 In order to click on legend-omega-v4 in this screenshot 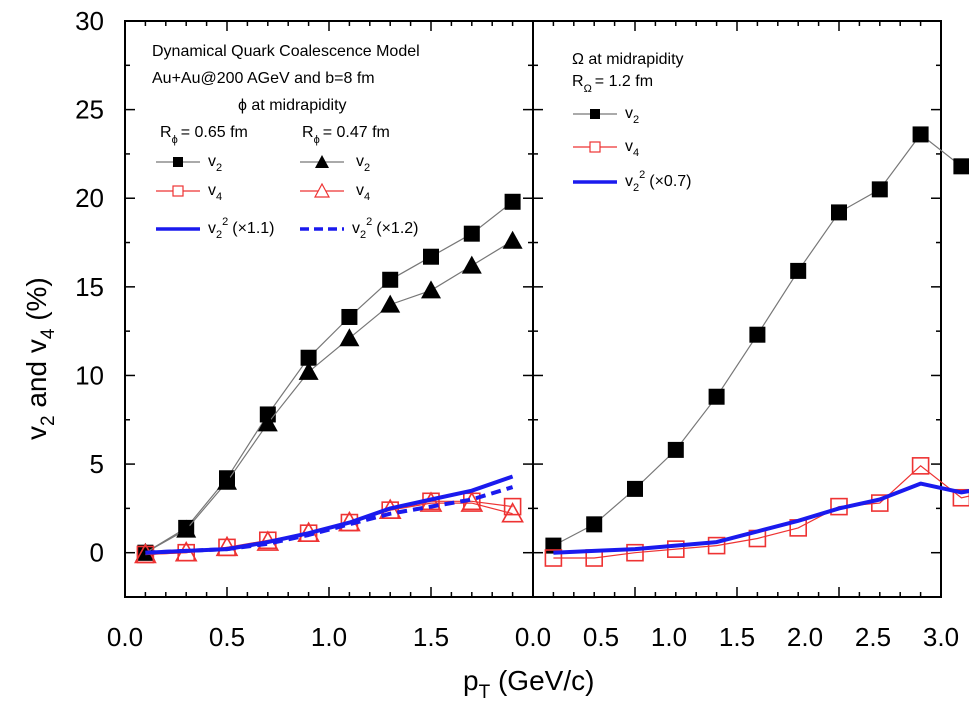, I will do `click(595, 147)`.